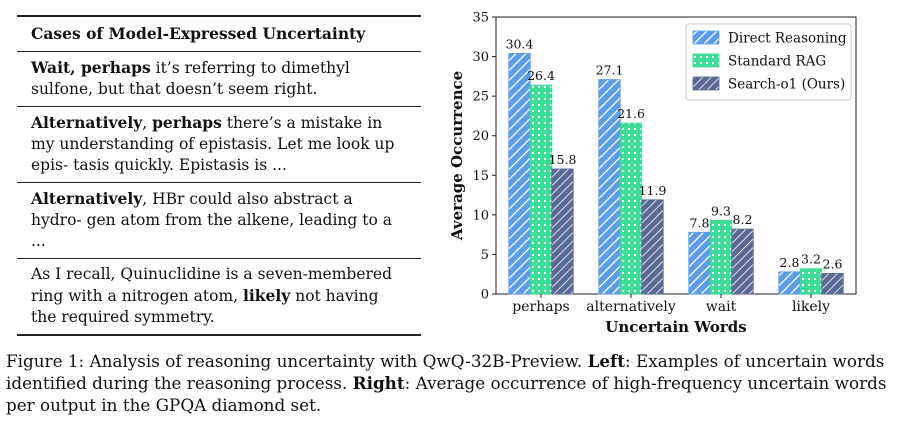 The height and width of the screenshot is (434, 906). Describe the element at coordinates (700, 222) in the screenshot. I see `bar-value-label: 7.8` at that location.